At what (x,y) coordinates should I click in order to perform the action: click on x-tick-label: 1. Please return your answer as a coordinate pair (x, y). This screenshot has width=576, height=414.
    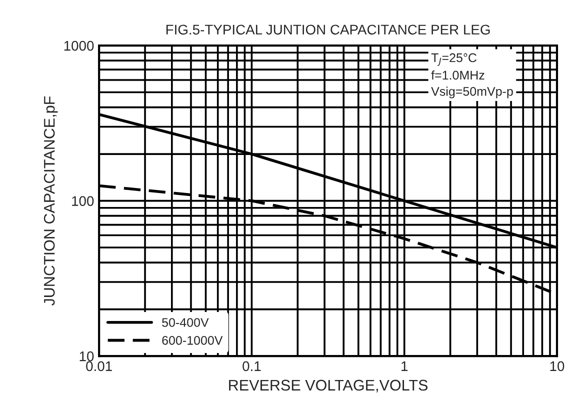
    Looking at the image, I should click on (405, 366).